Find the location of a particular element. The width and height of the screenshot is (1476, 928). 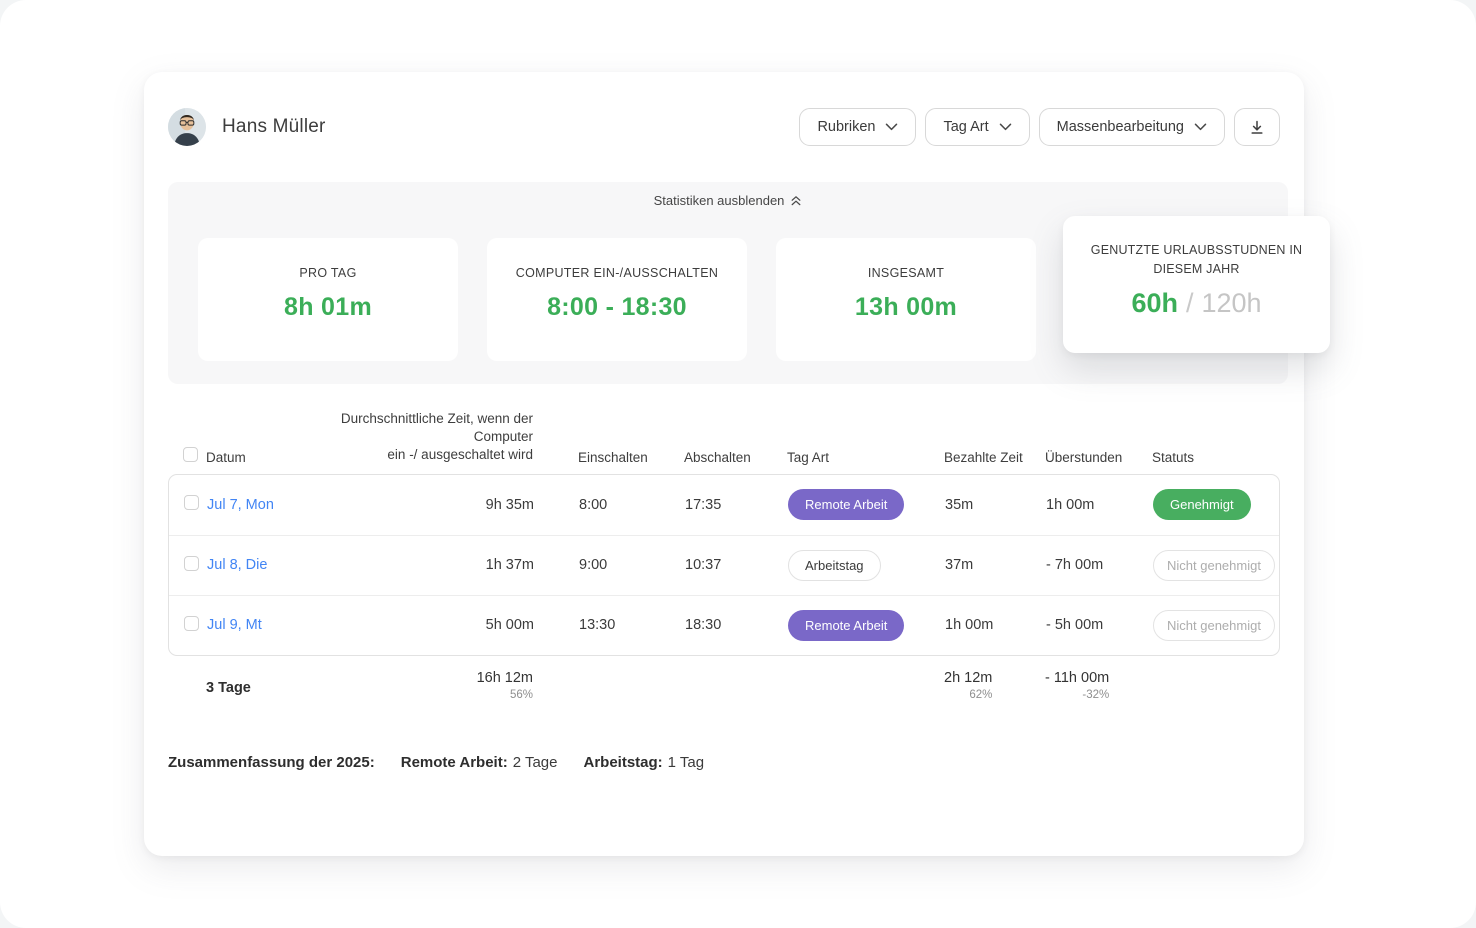

date-link: Jul 9, Mt is located at coordinates (234, 625).